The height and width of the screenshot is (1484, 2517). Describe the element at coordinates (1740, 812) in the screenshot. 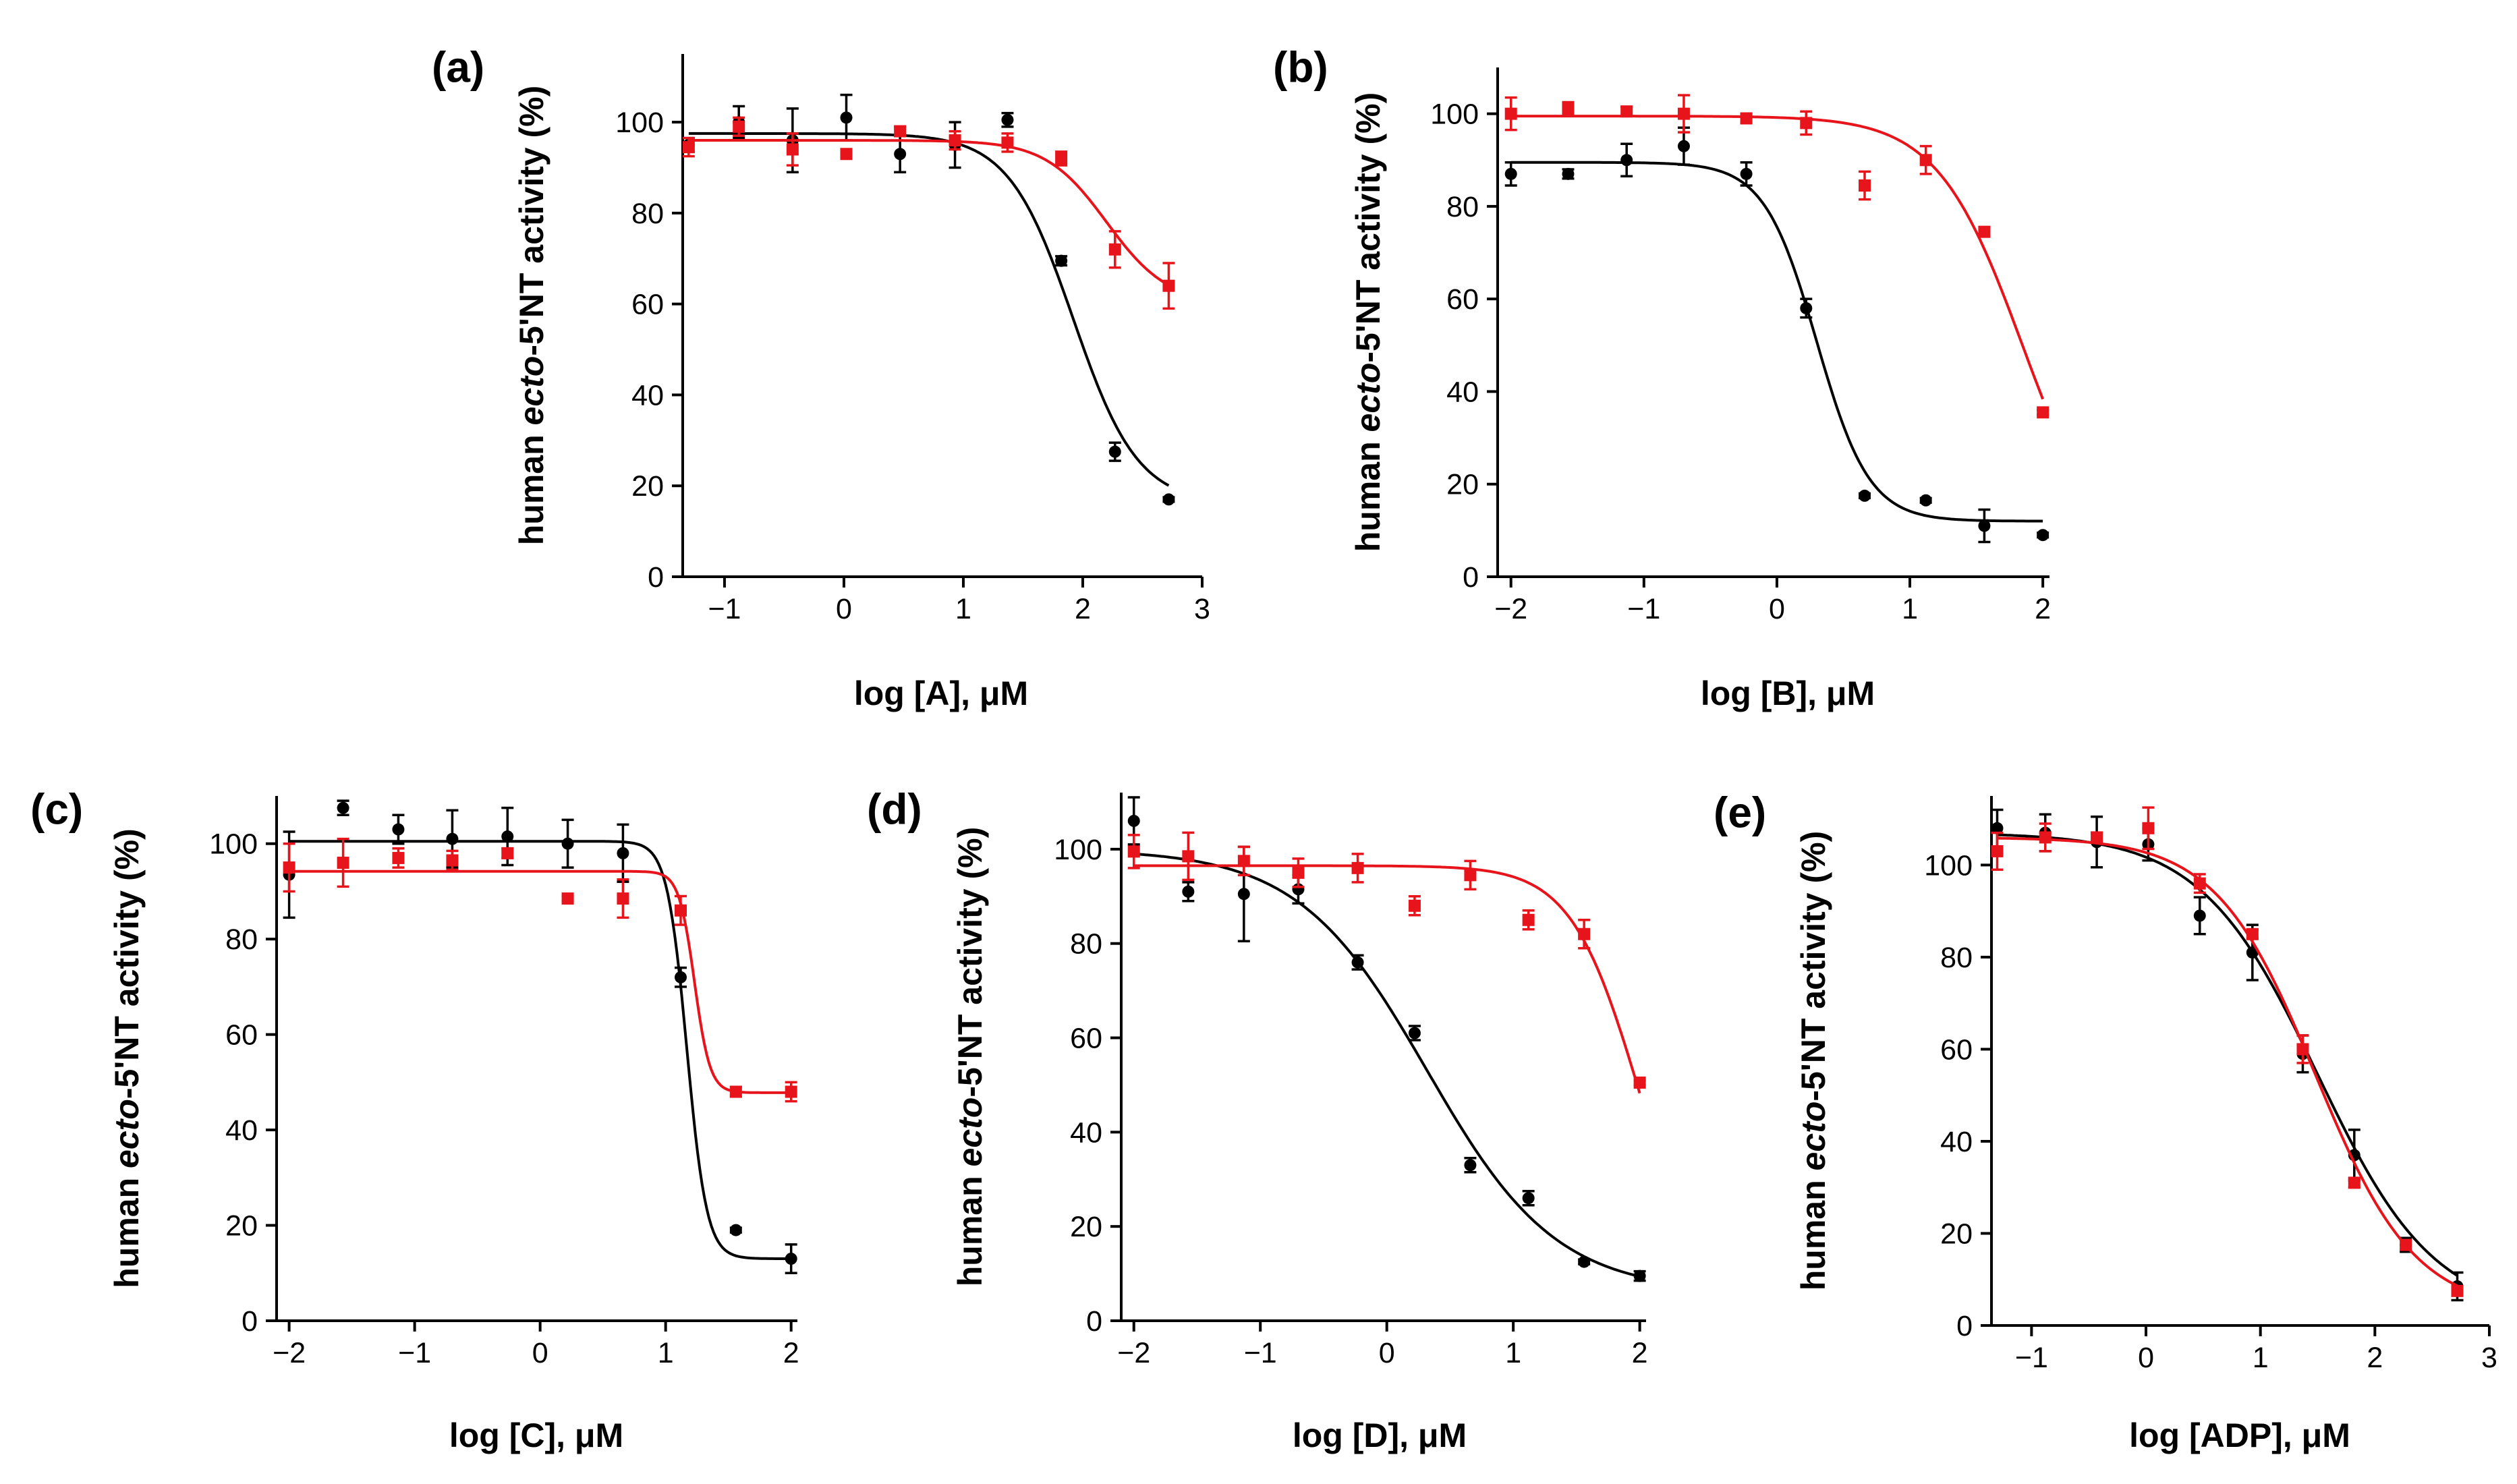

I see `panel-label: (e)` at that location.